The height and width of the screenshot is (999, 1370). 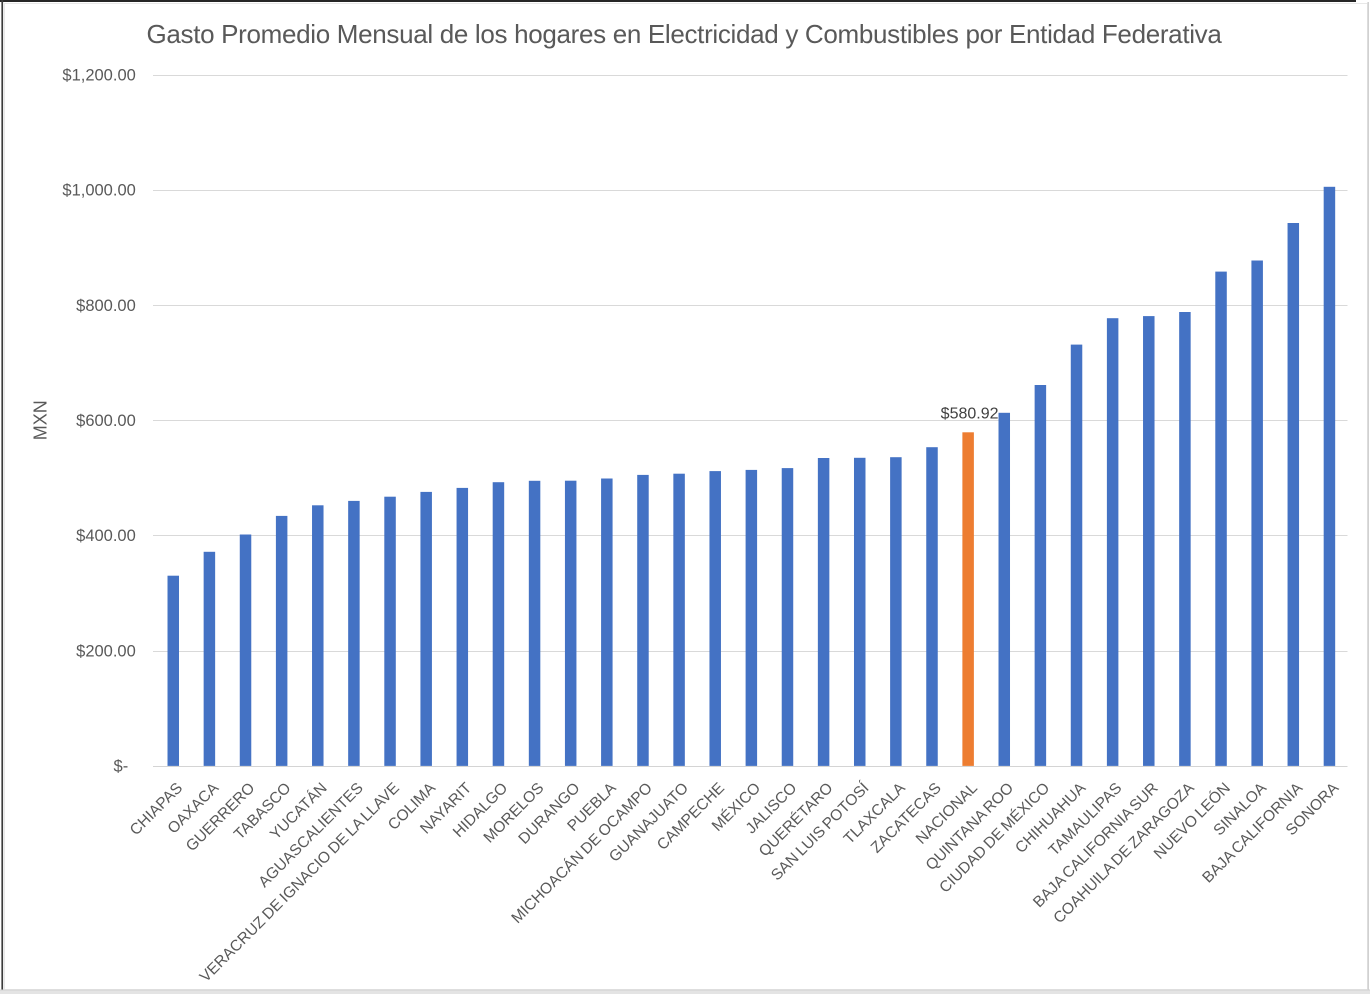 What do you see at coordinates (98, 76) in the screenshot?
I see `svg-text: $1,200.00` at bounding box center [98, 76].